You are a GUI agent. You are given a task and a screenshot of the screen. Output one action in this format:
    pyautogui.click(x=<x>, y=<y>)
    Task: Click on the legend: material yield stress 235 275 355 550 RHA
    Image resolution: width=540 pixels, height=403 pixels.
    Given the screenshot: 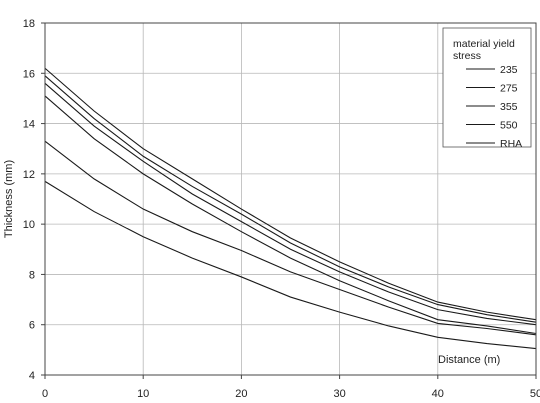 What is the action you would take?
    pyautogui.click(x=487, y=88)
    